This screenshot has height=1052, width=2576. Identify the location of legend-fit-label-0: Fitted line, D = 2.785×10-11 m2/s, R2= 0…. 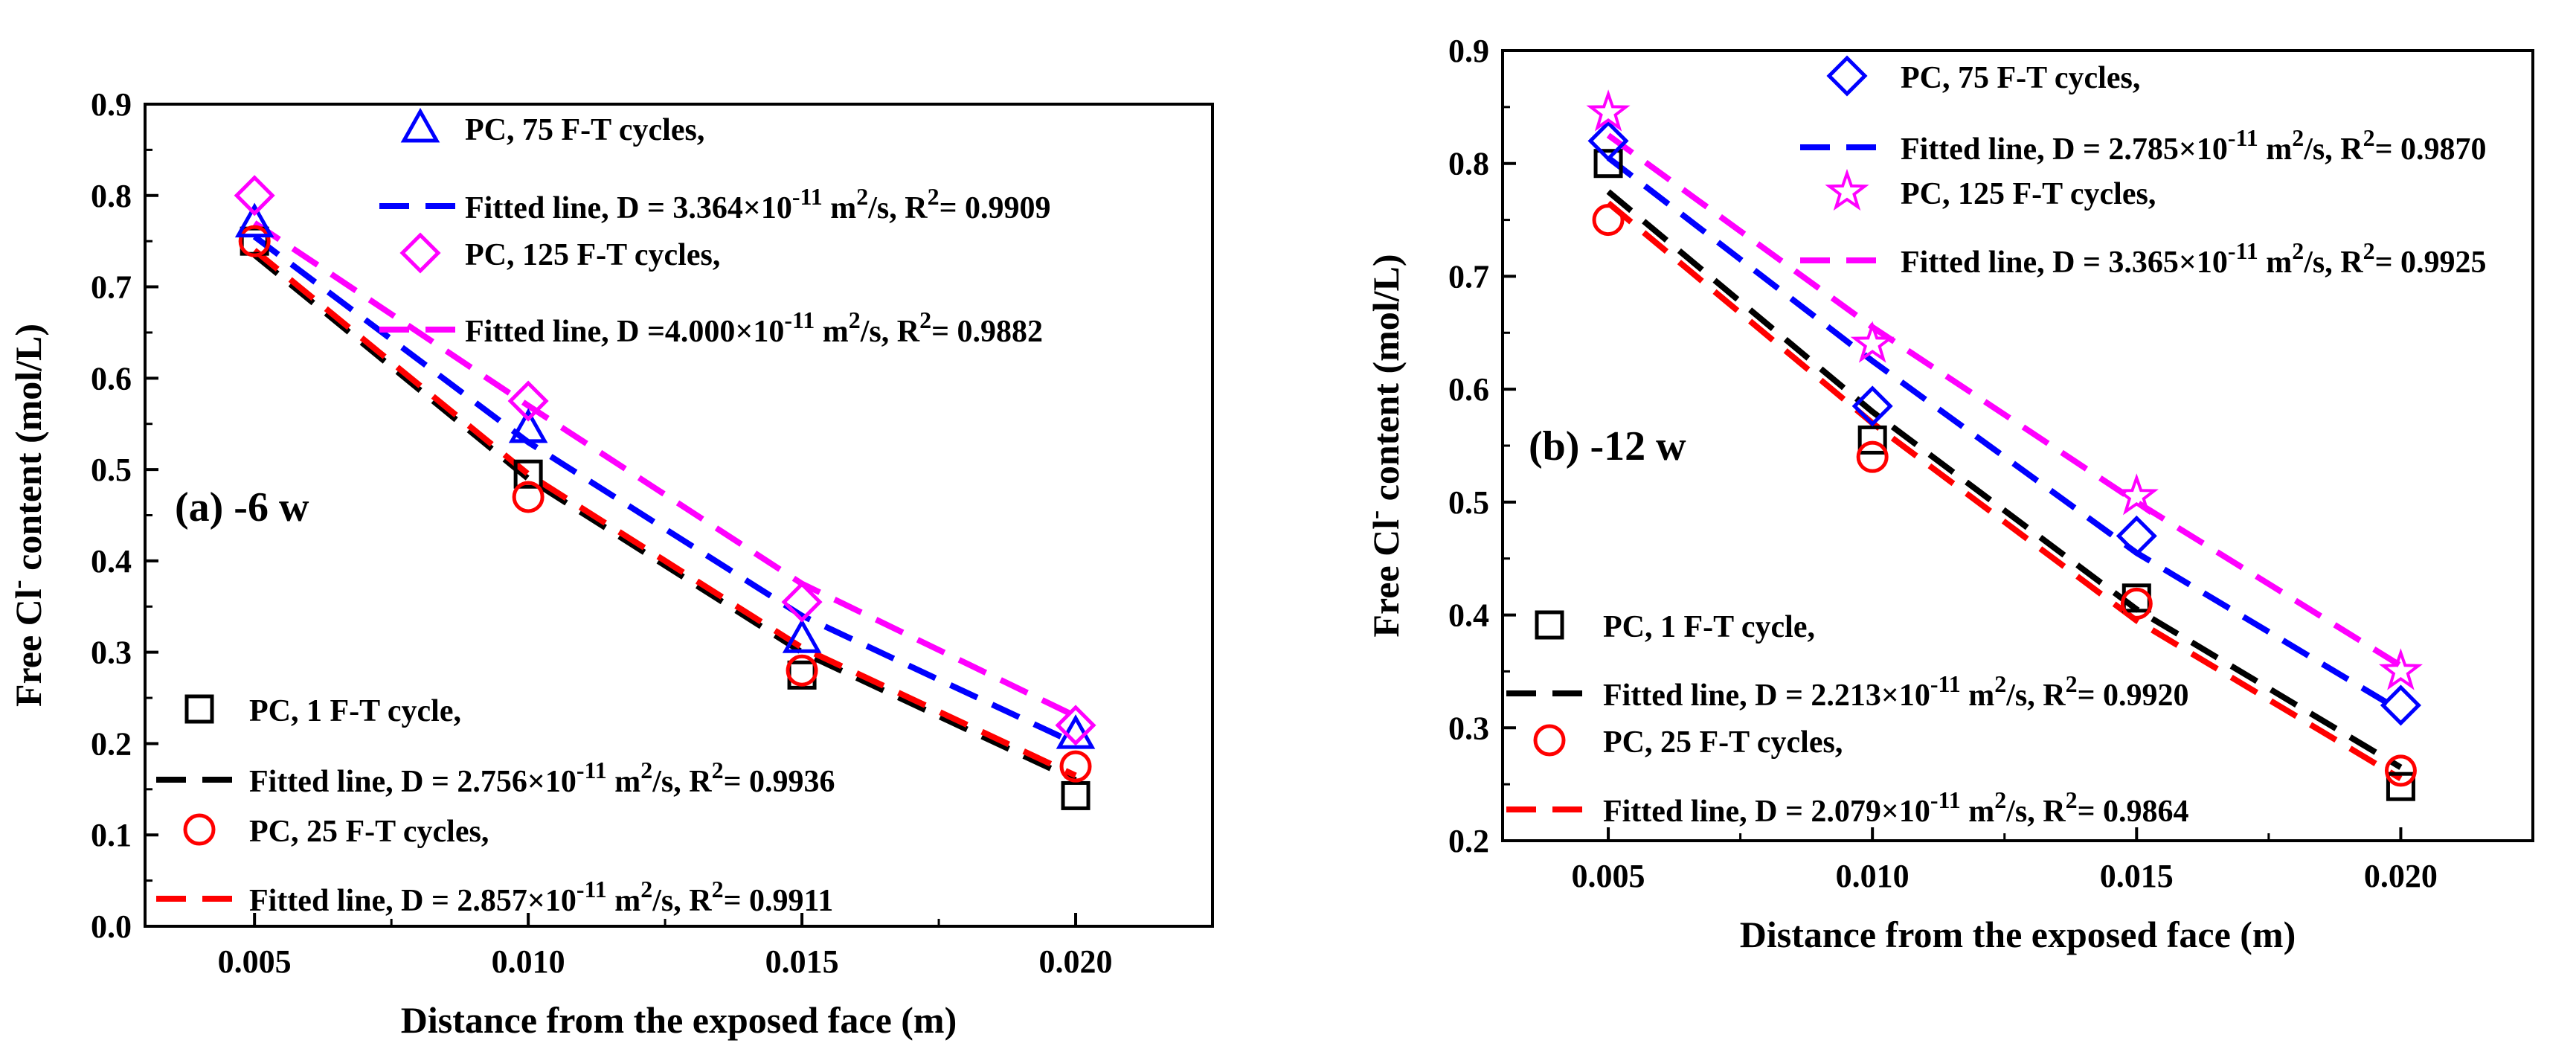
(2194, 146).